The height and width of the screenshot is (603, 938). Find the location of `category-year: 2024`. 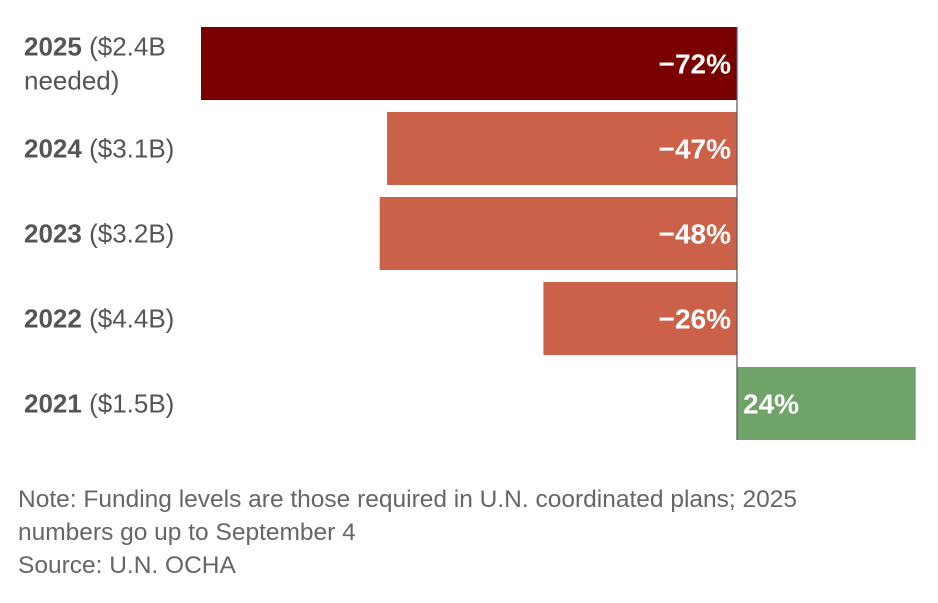

category-year: 2024 is located at coordinates (56, 149).